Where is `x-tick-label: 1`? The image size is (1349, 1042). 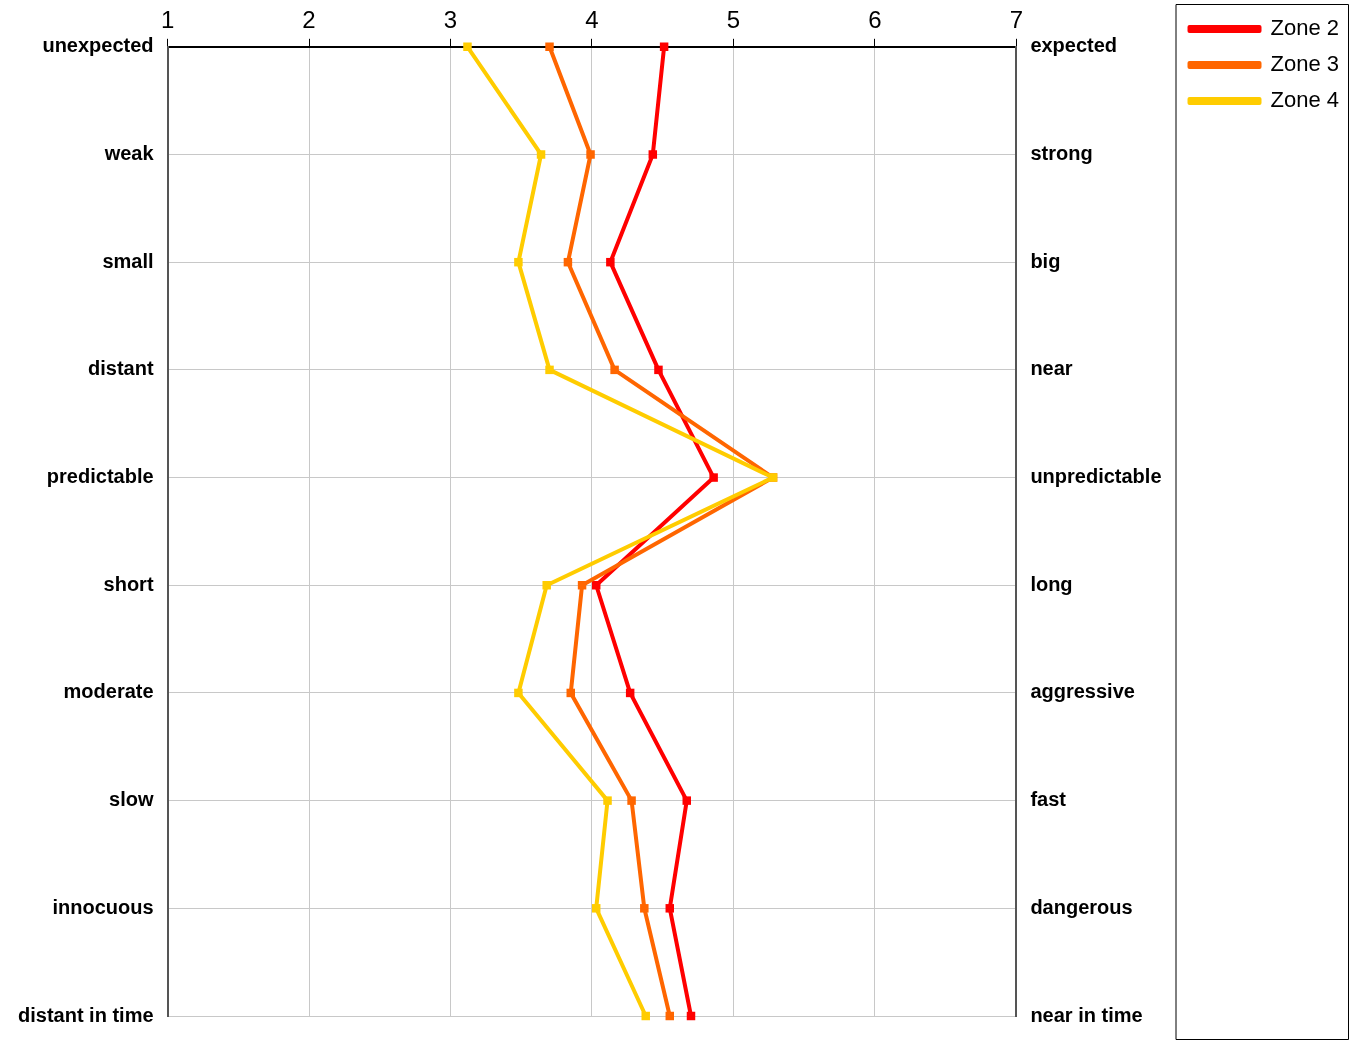 x-tick-label: 1 is located at coordinates (167, 20).